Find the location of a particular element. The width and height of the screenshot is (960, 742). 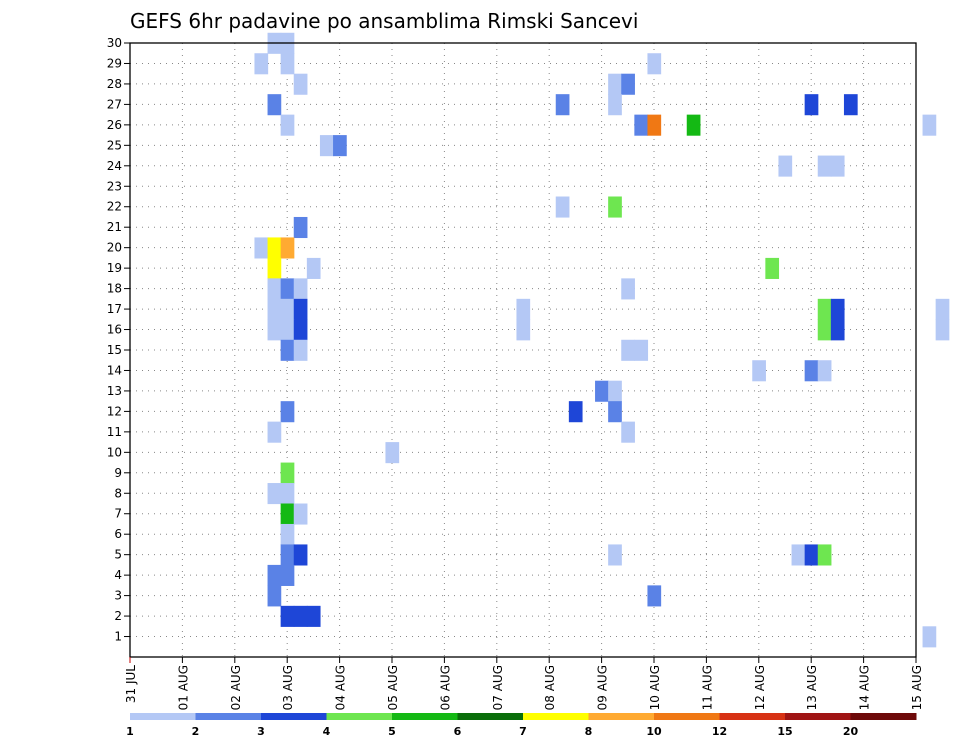

y-tick-label: 29 is located at coordinates (114, 63).